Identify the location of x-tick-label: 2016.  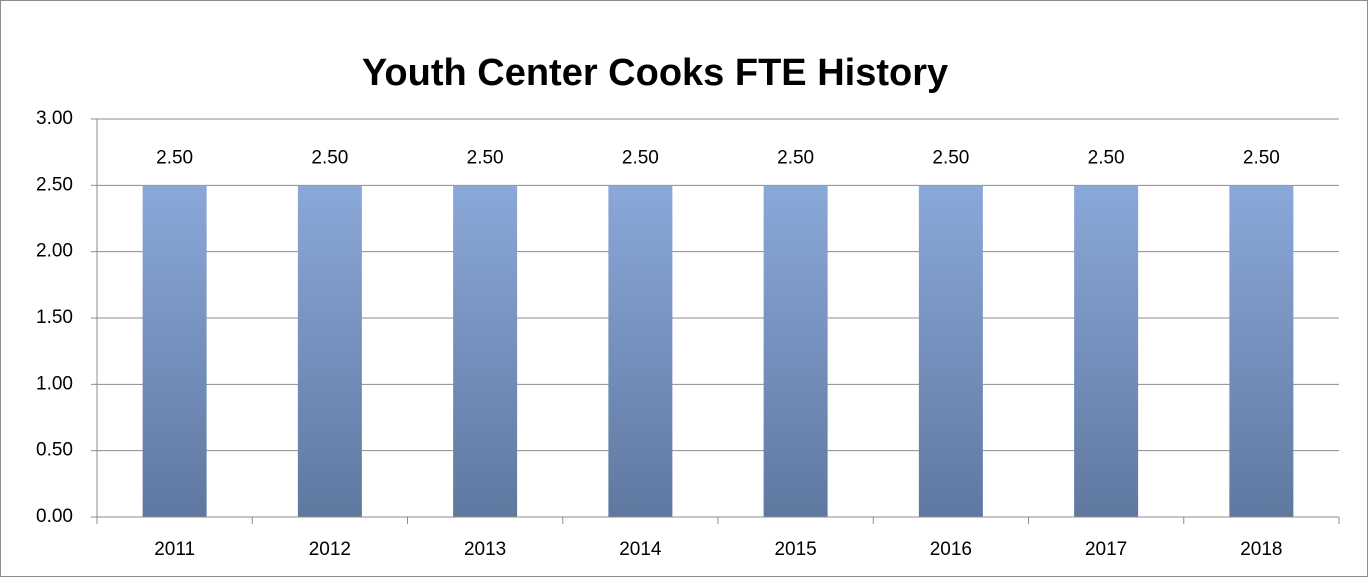
(951, 549).